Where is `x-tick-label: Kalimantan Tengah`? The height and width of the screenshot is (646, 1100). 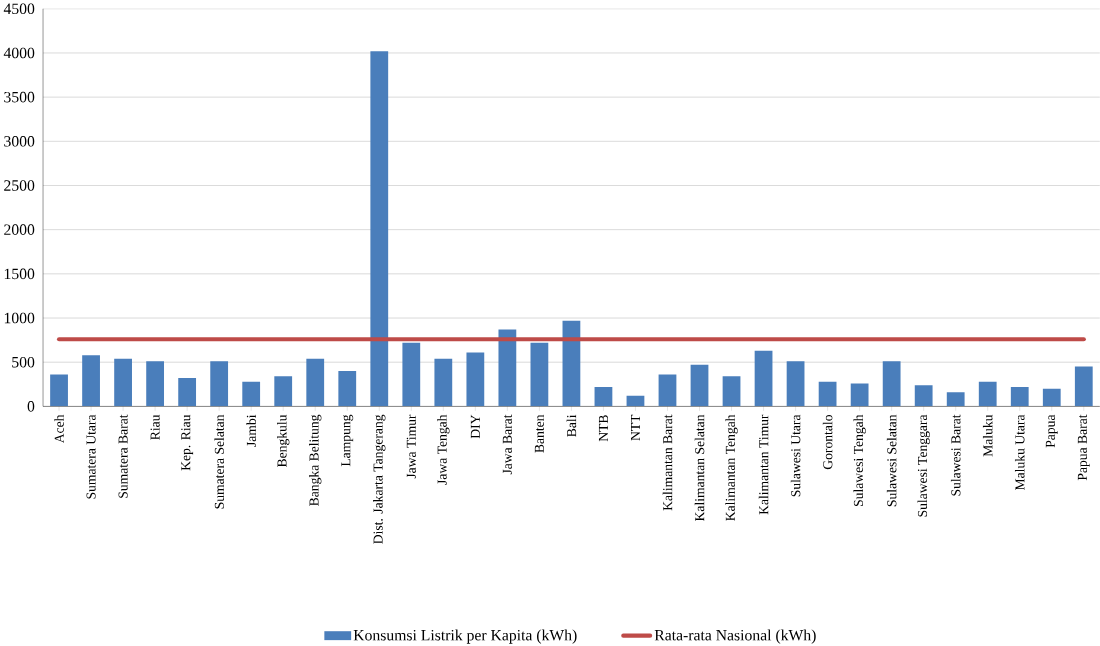 x-tick-label: Kalimantan Tengah is located at coordinates (731, 467).